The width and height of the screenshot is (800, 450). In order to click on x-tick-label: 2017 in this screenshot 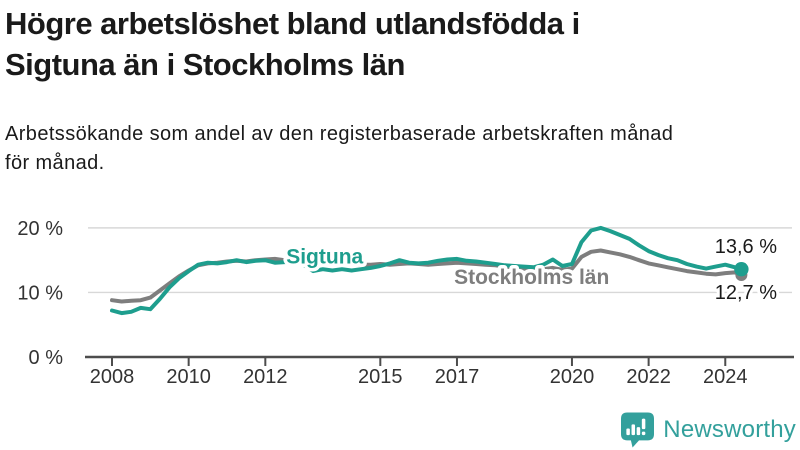, I will do `click(457, 377)`.